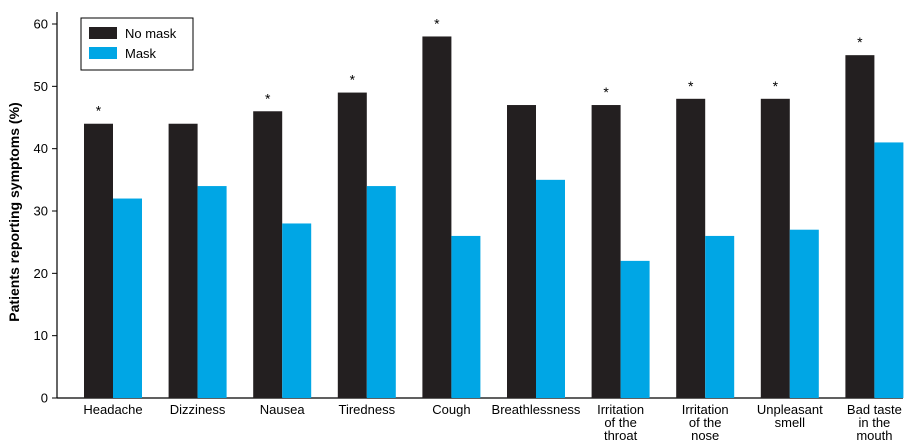 Image resolution: width=905 pixels, height=447 pixels. I want to click on category-label: Irritation of the throat, so click(620, 422).